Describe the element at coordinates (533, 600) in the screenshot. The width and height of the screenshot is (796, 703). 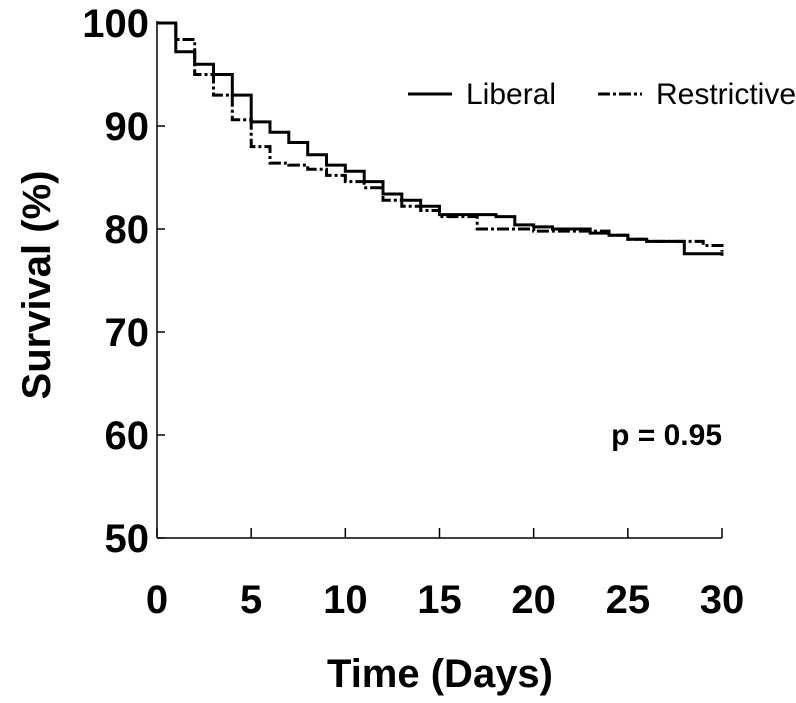
I see `x-tick-label: 20` at that location.